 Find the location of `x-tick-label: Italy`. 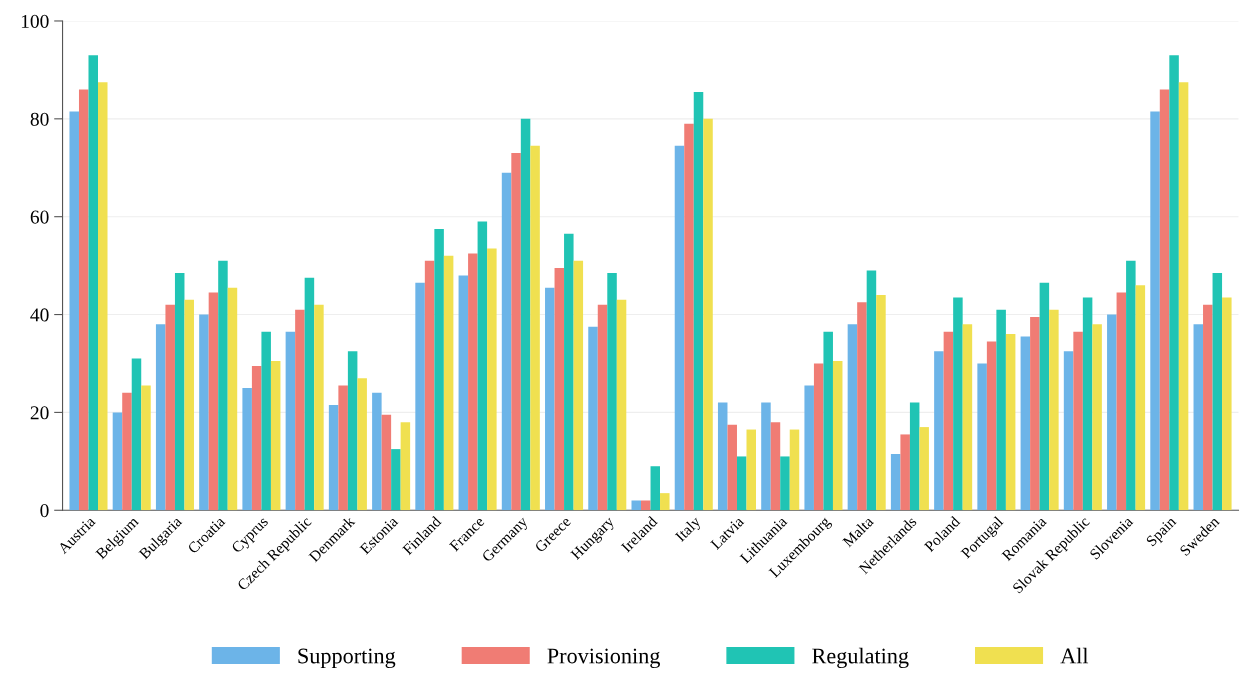

x-tick-label: Italy is located at coordinates (689, 530).